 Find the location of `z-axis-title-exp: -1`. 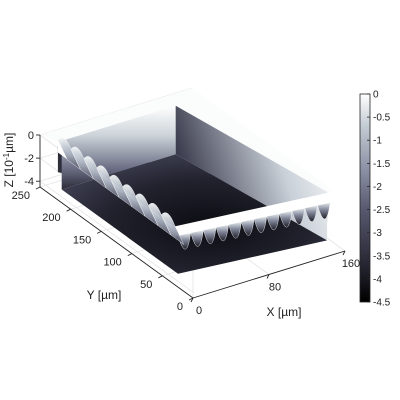

z-axis-title-exp: -1 is located at coordinates (6, 156).